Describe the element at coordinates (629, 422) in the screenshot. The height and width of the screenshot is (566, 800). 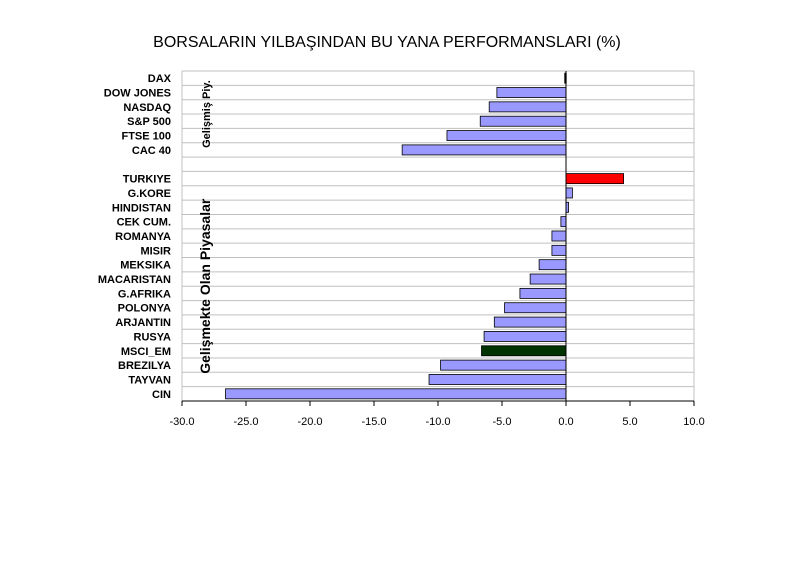
I see `x-tick-label: 5.0` at that location.